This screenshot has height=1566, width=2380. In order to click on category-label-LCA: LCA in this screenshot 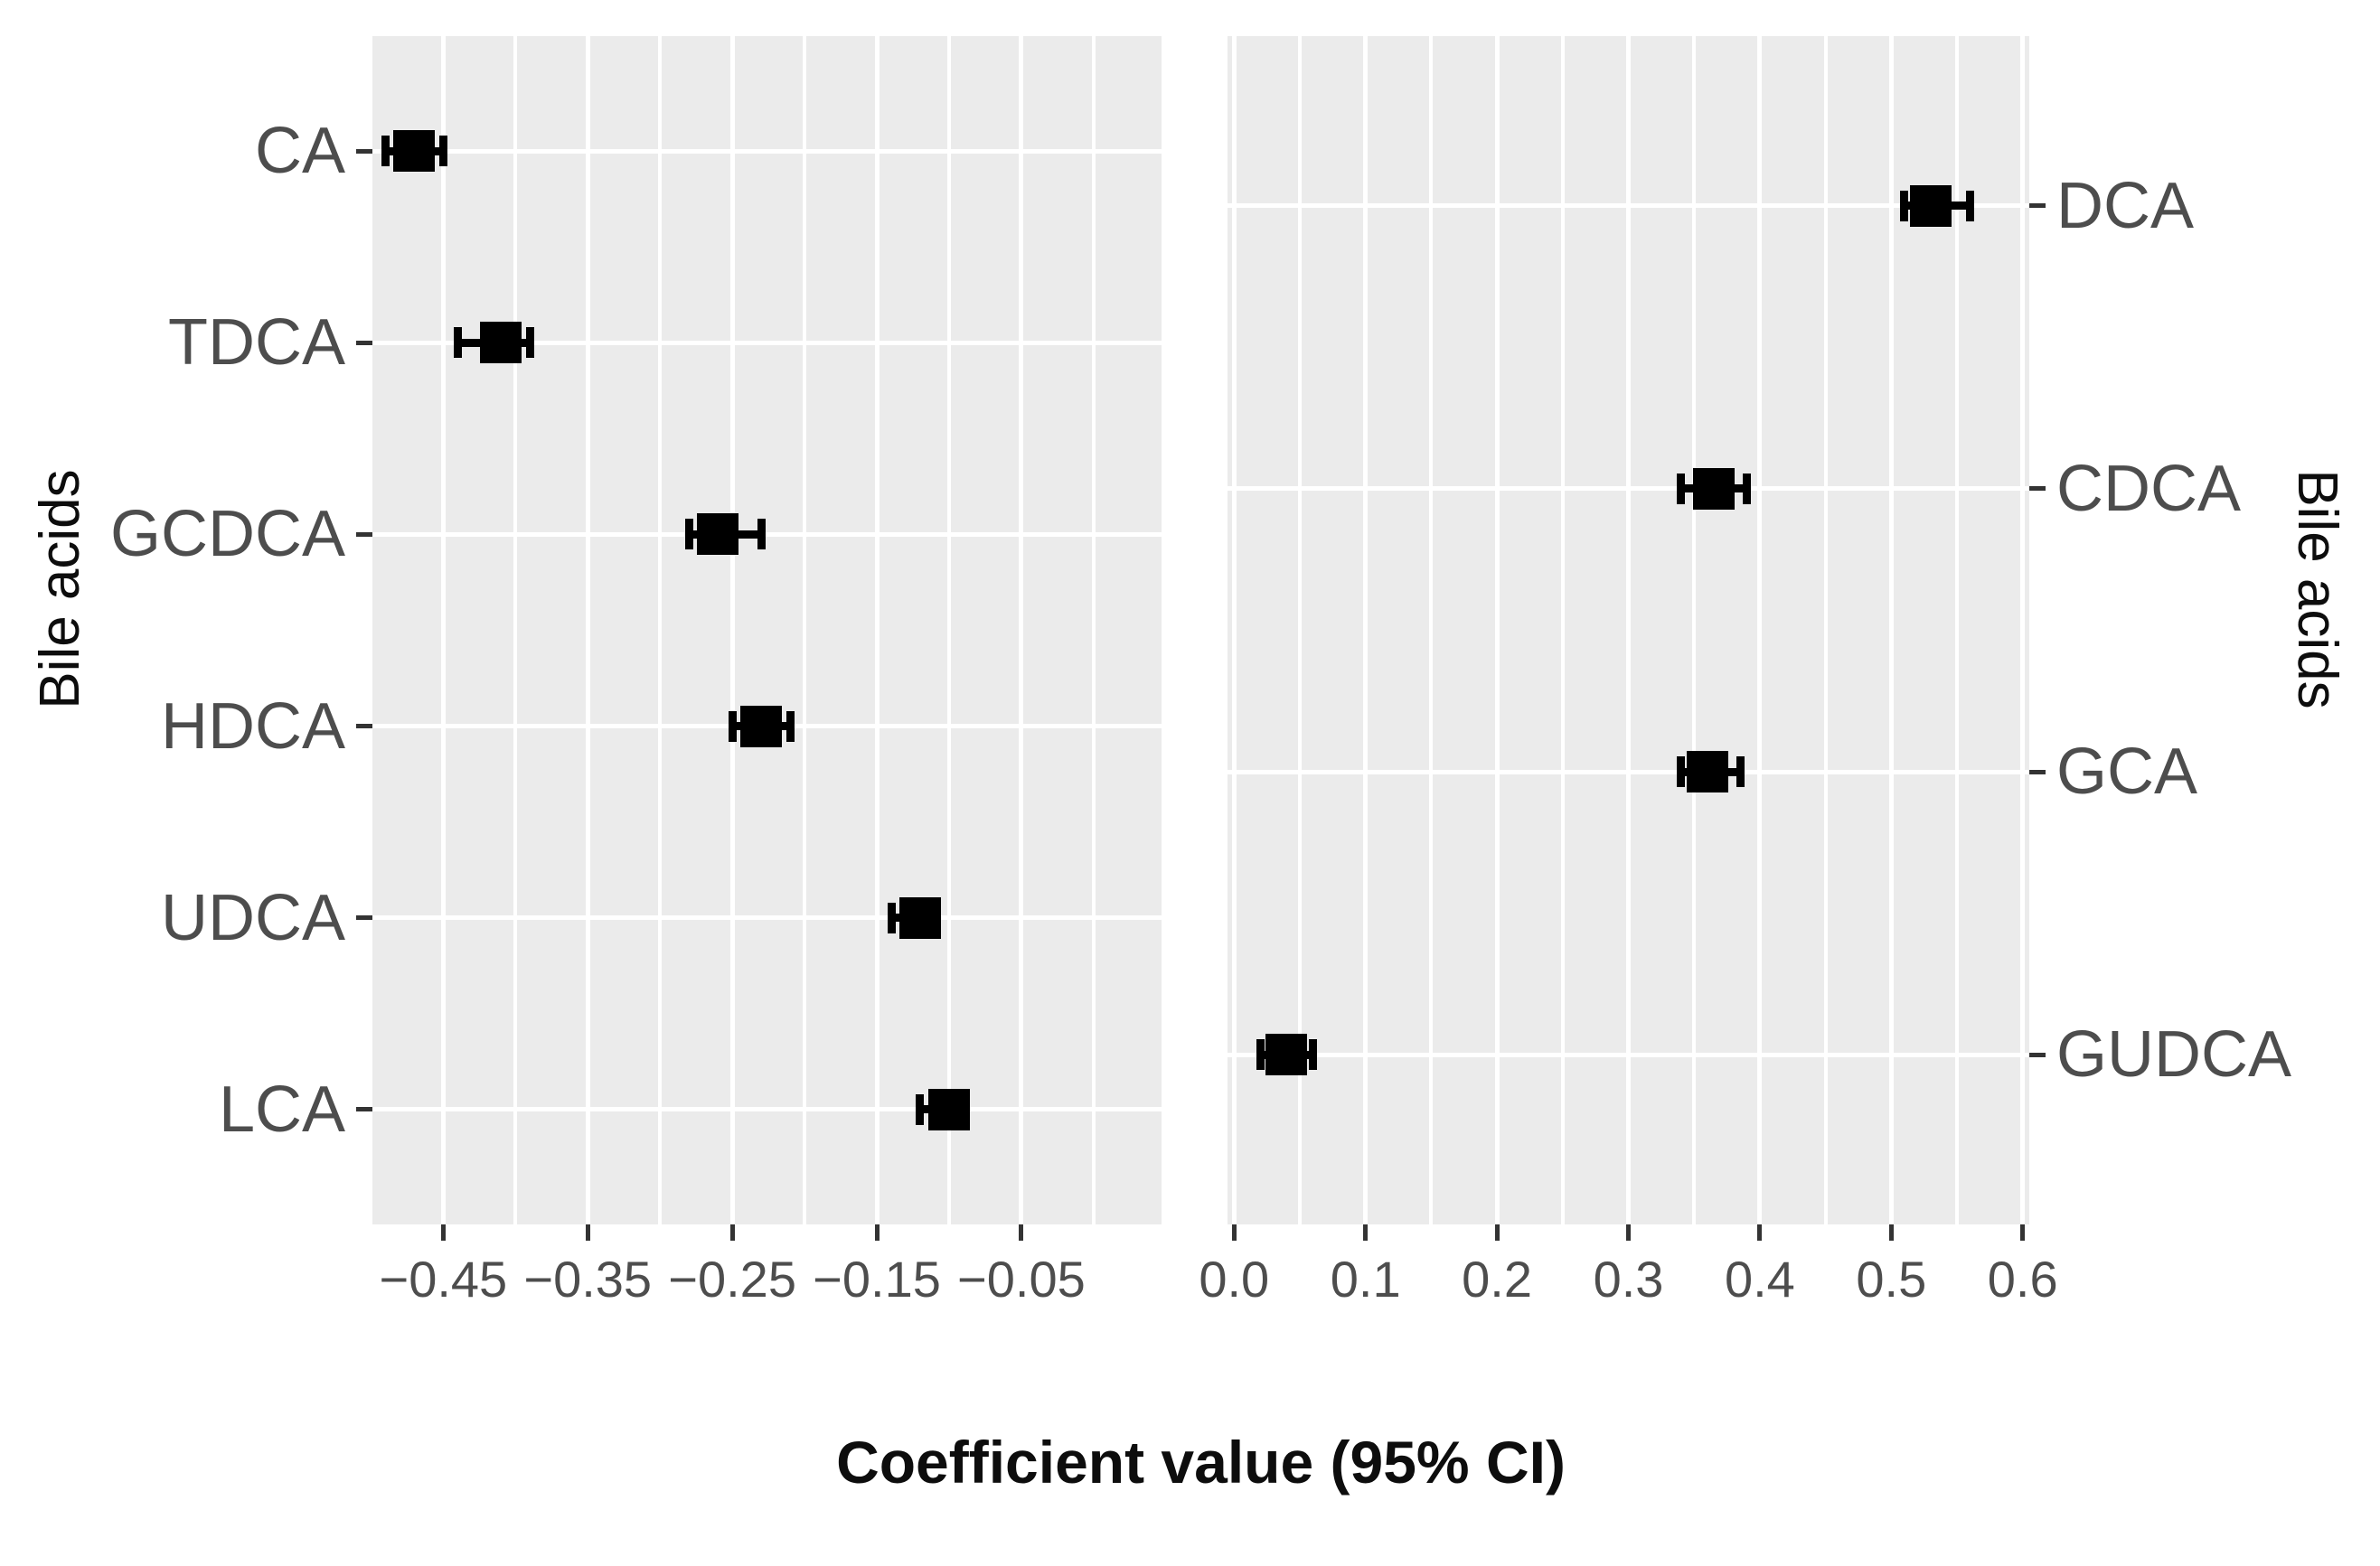, I will do `click(281, 1109)`.